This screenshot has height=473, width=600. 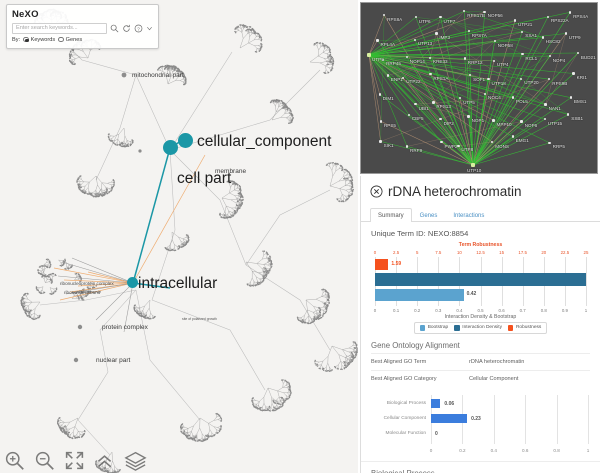 What do you see at coordinates (149, 28) in the screenshot?
I see `chevron-down-icon` at bounding box center [149, 28].